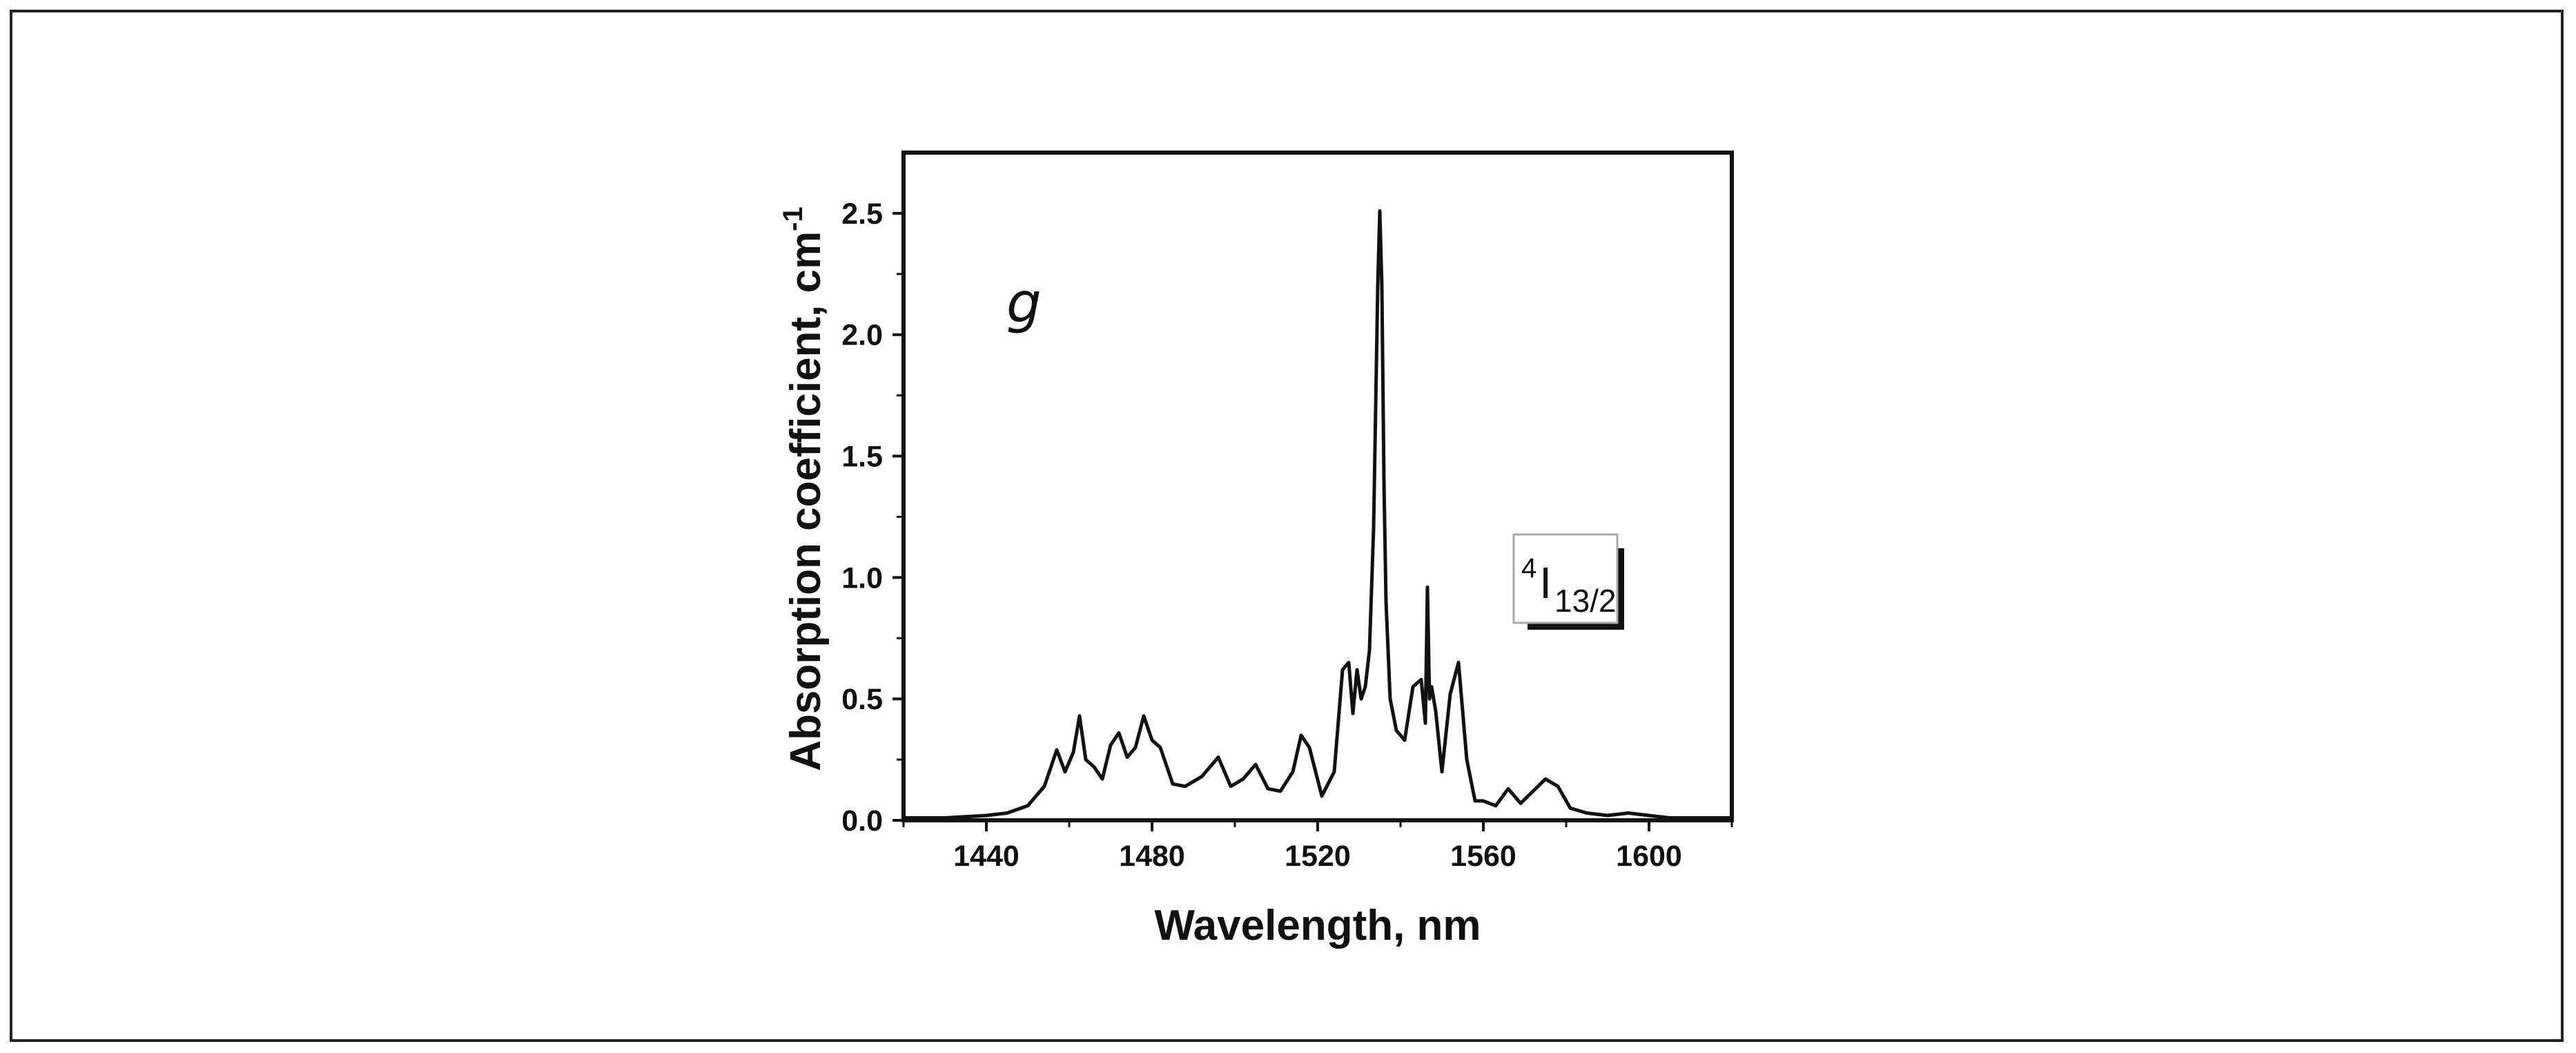  I want to click on y-tick-label-1.5: 1.5, so click(862, 457).